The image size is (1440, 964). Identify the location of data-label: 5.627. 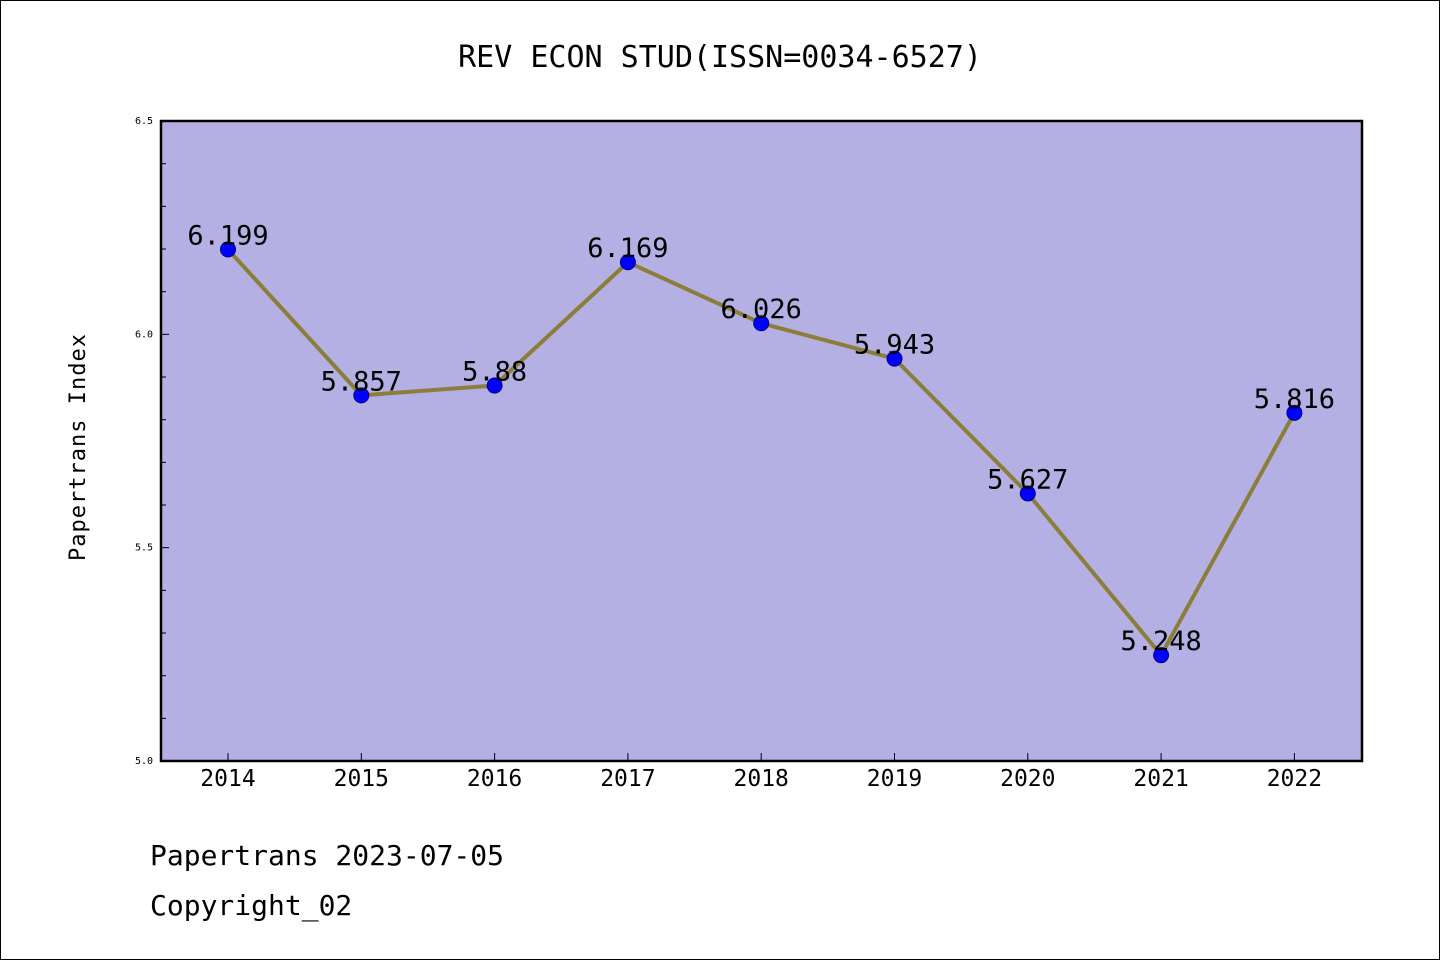
(1027, 479).